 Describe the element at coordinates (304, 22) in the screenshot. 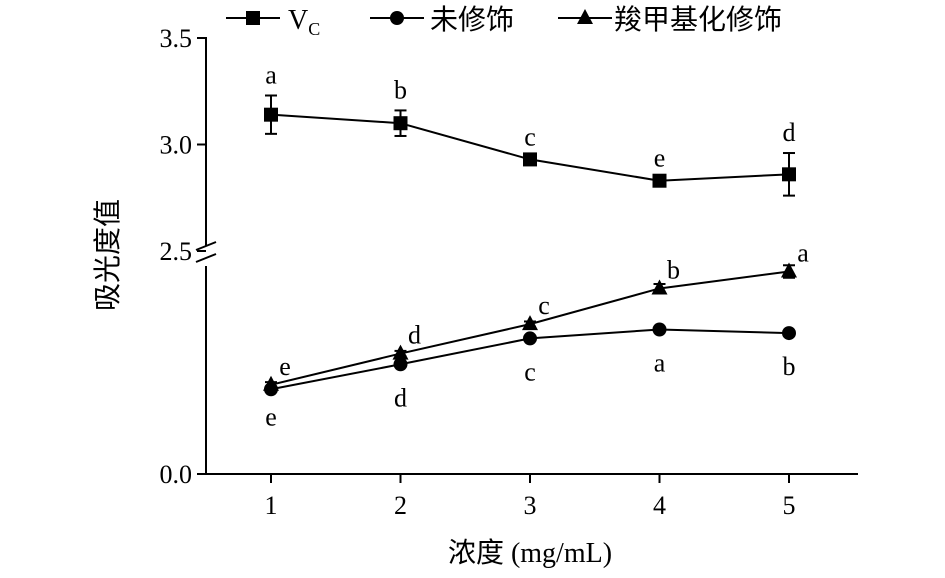

I see `legend-label: VC` at that location.